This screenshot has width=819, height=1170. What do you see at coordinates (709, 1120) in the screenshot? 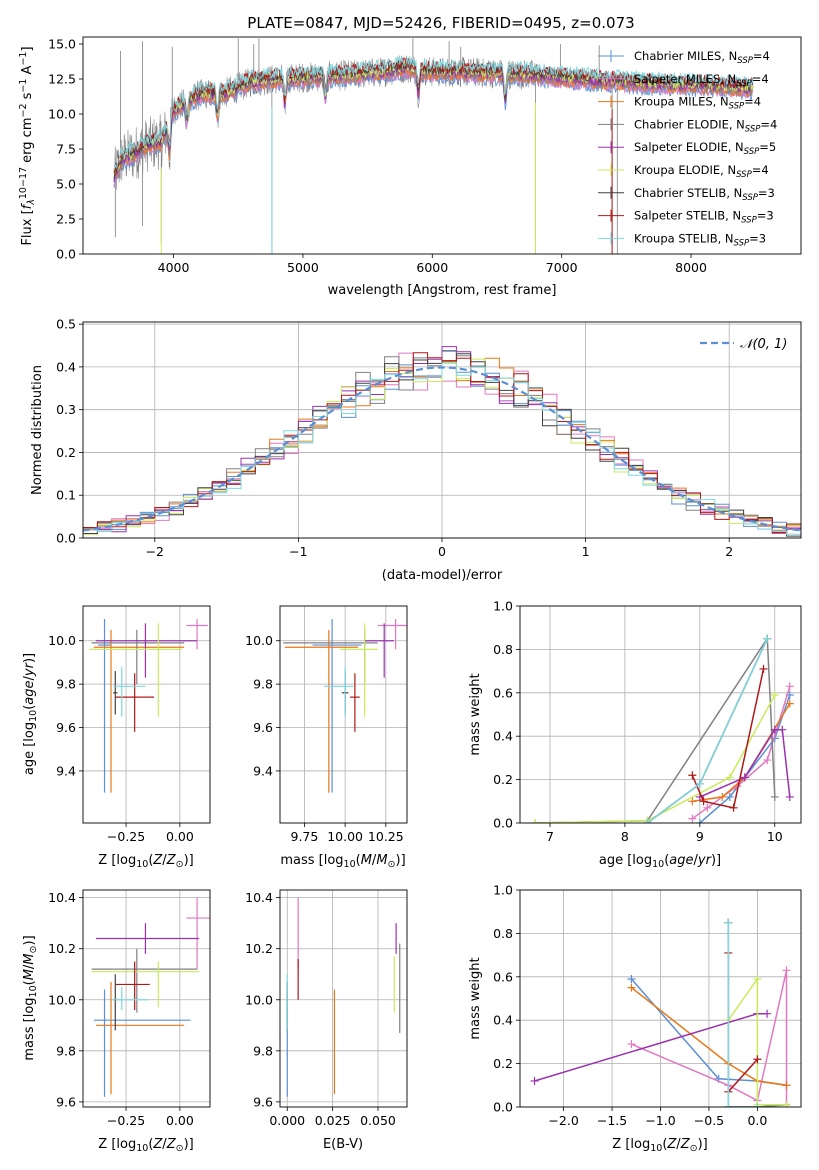
I see `weight-vs-Z-xtick-label: −0.5` at bounding box center [709, 1120].